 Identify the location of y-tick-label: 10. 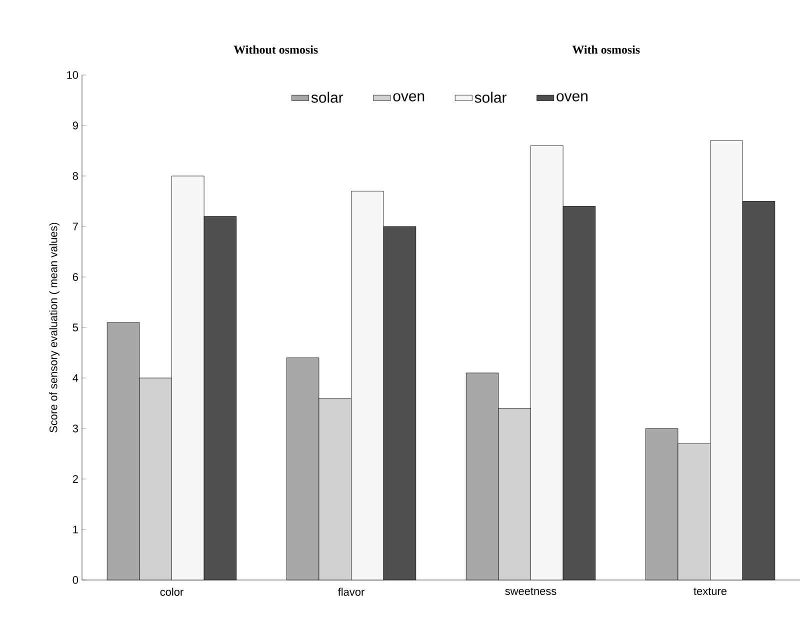
(72, 75).